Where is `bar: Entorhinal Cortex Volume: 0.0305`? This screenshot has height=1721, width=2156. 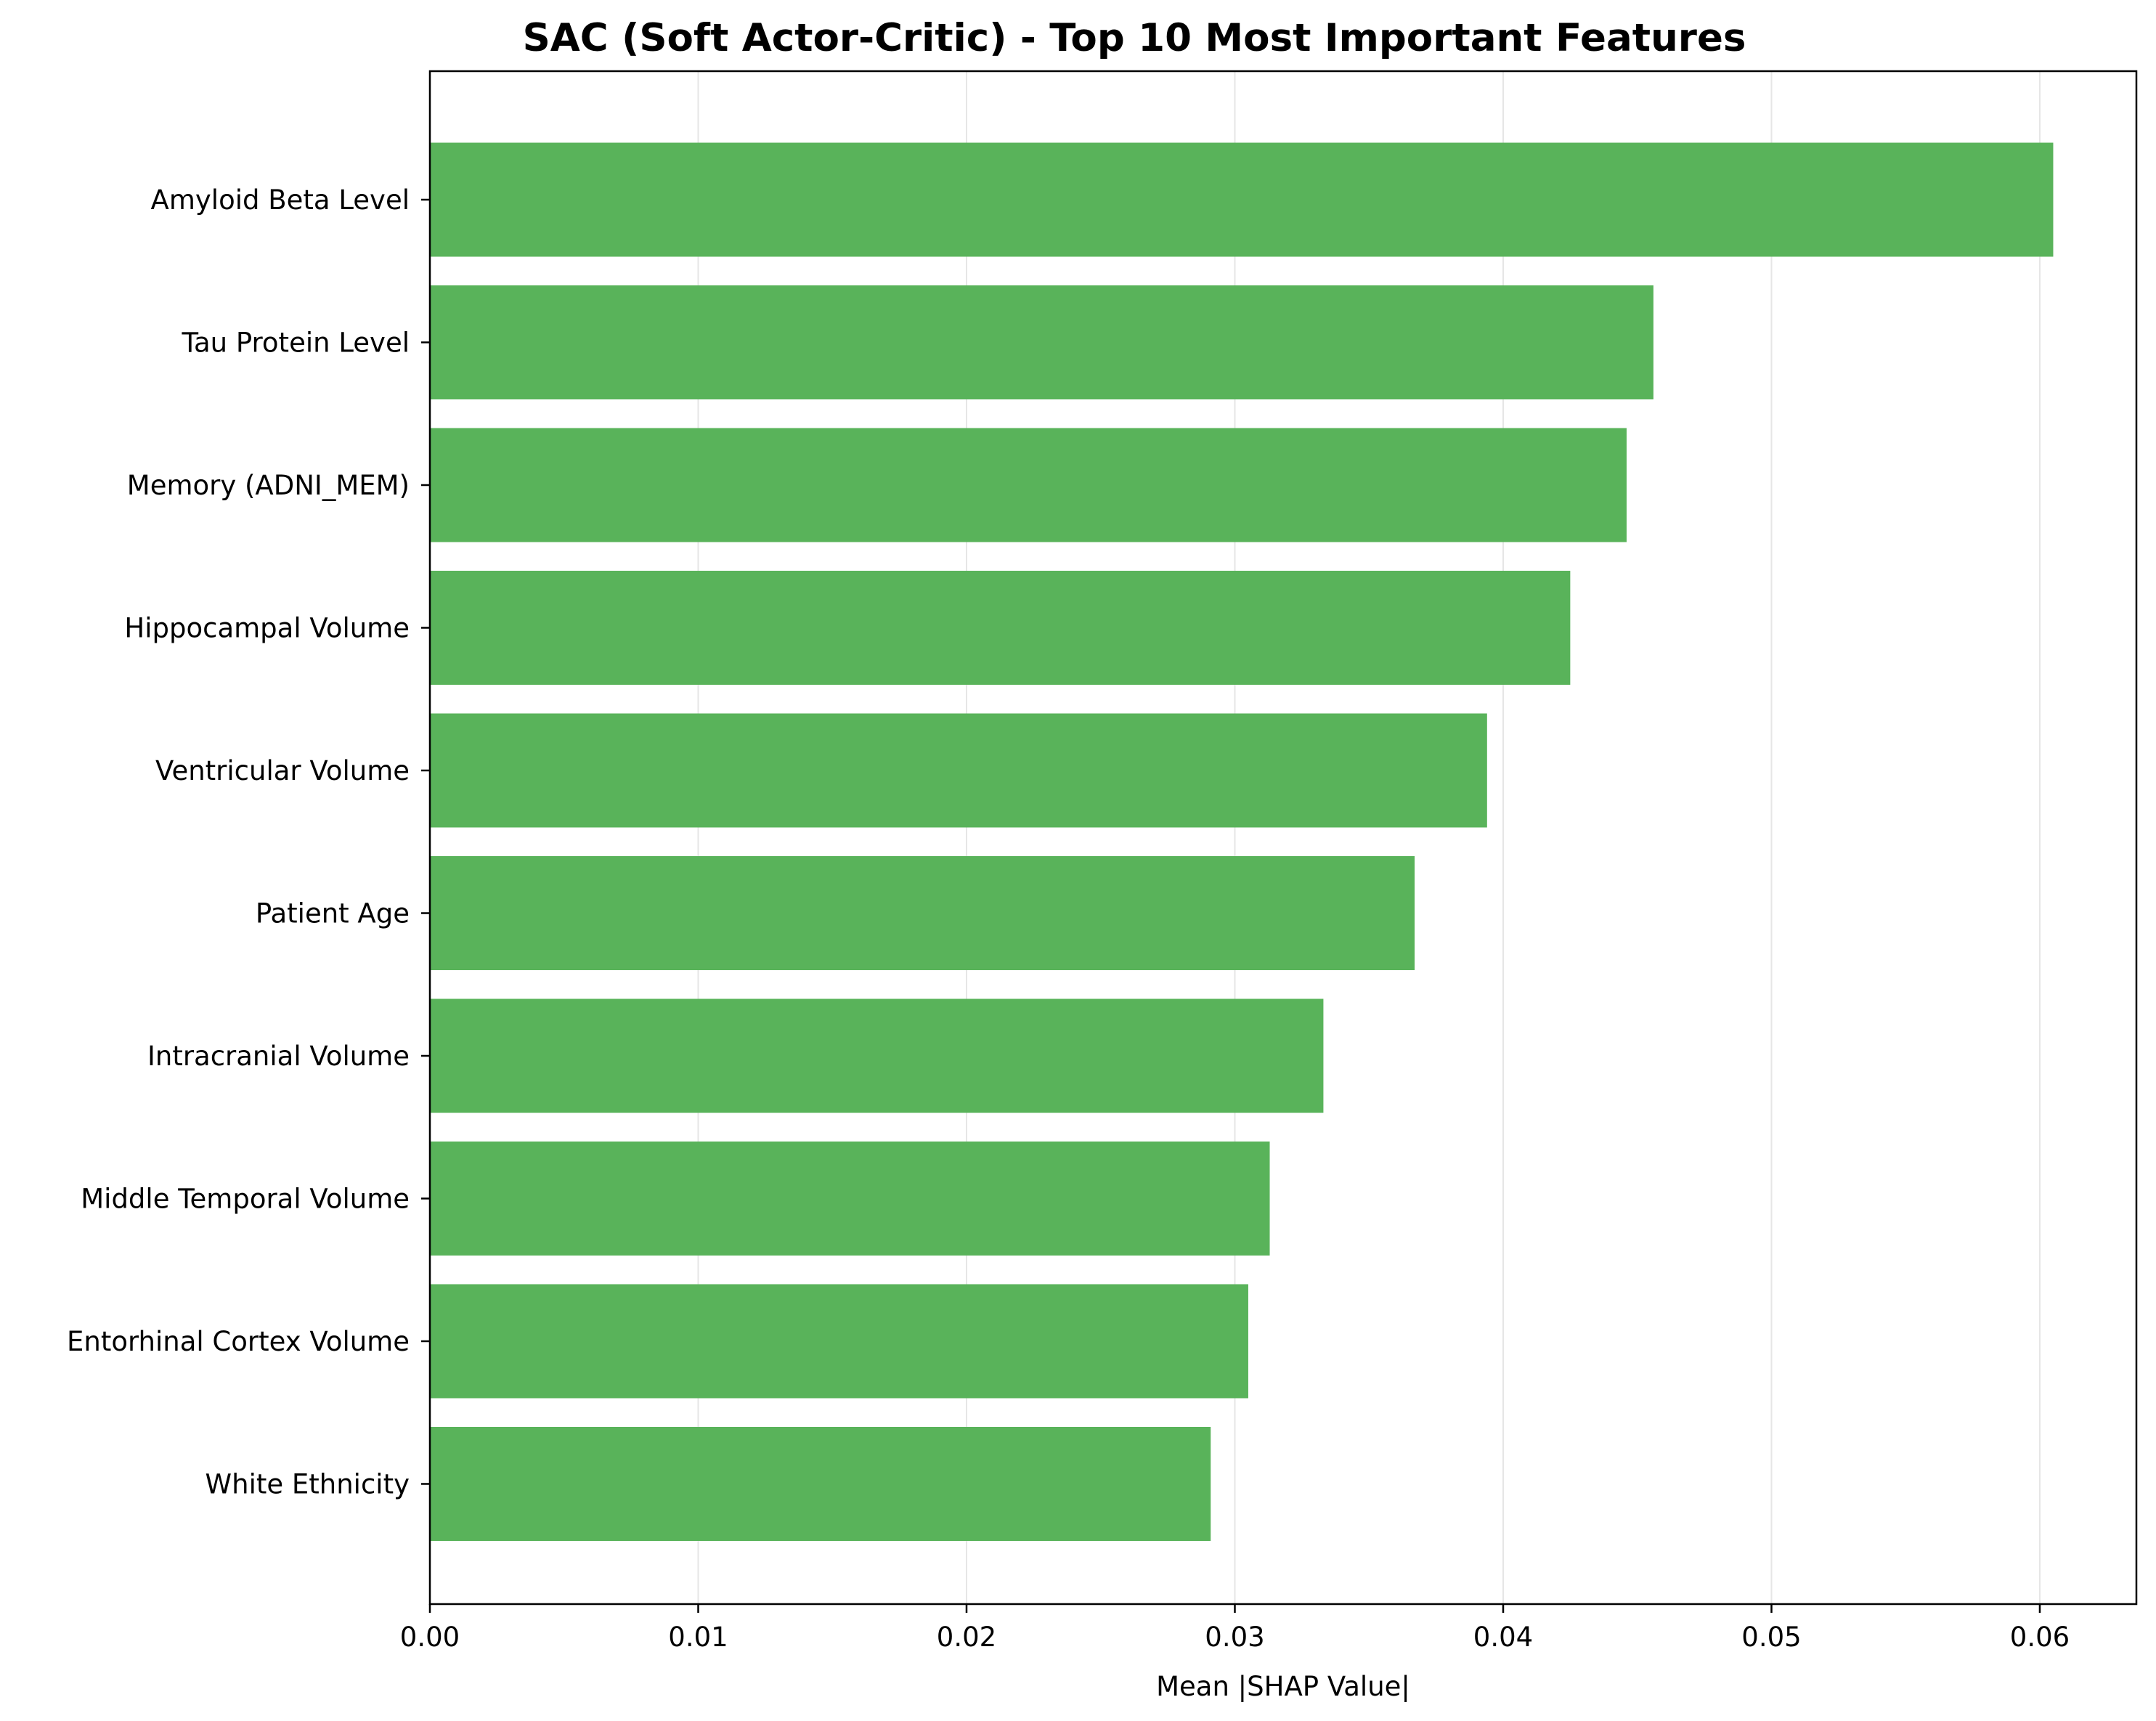
bar: Entorhinal Cortex Volume: 0.0305 is located at coordinates (839, 1341).